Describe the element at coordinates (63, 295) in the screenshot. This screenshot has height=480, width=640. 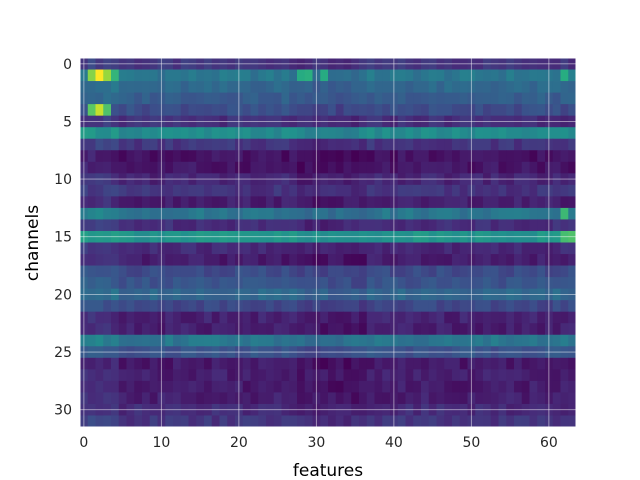
I see `y-tick-label: 20` at that location.